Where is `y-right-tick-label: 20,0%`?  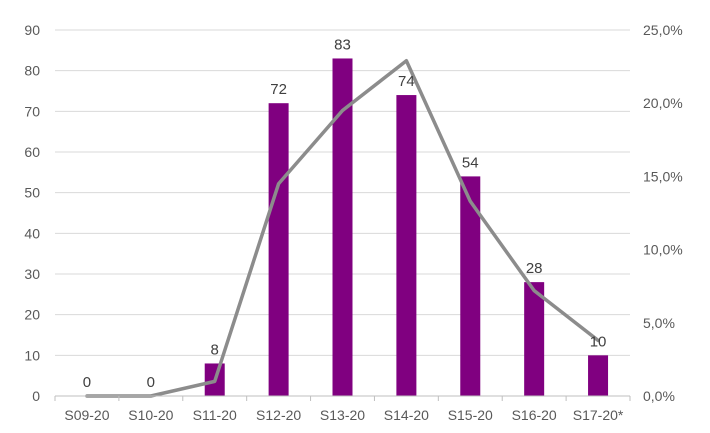
y-right-tick-label: 20,0% is located at coordinates (663, 103).